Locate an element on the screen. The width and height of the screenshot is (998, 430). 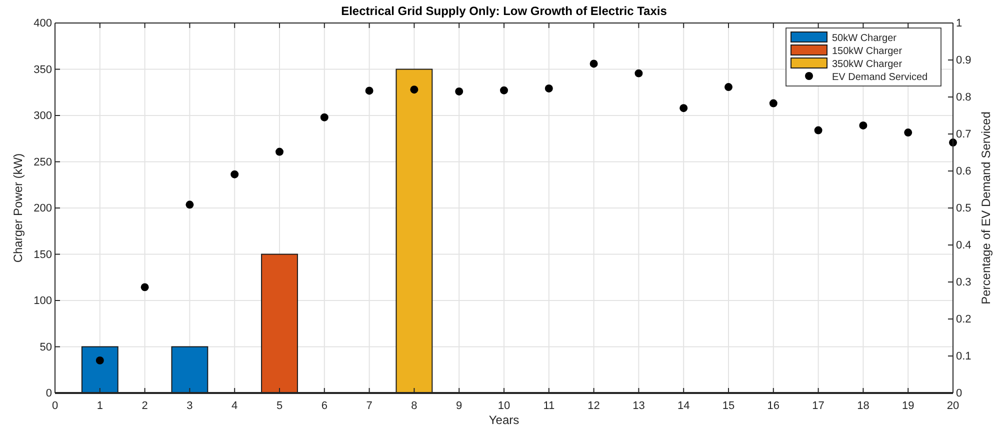
y2-tick-label: 0.9 is located at coordinates (964, 60).